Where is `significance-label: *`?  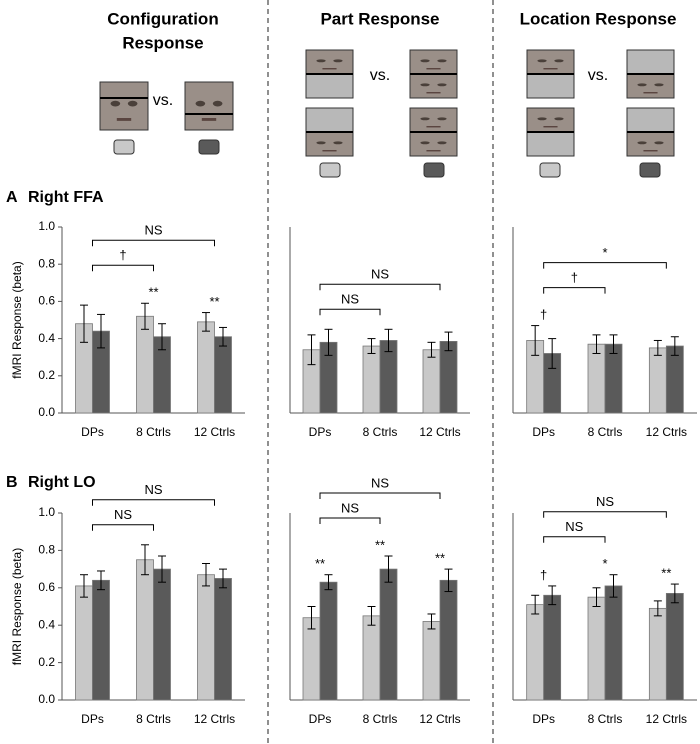
significance-label: * is located at coordinates (604, 563).